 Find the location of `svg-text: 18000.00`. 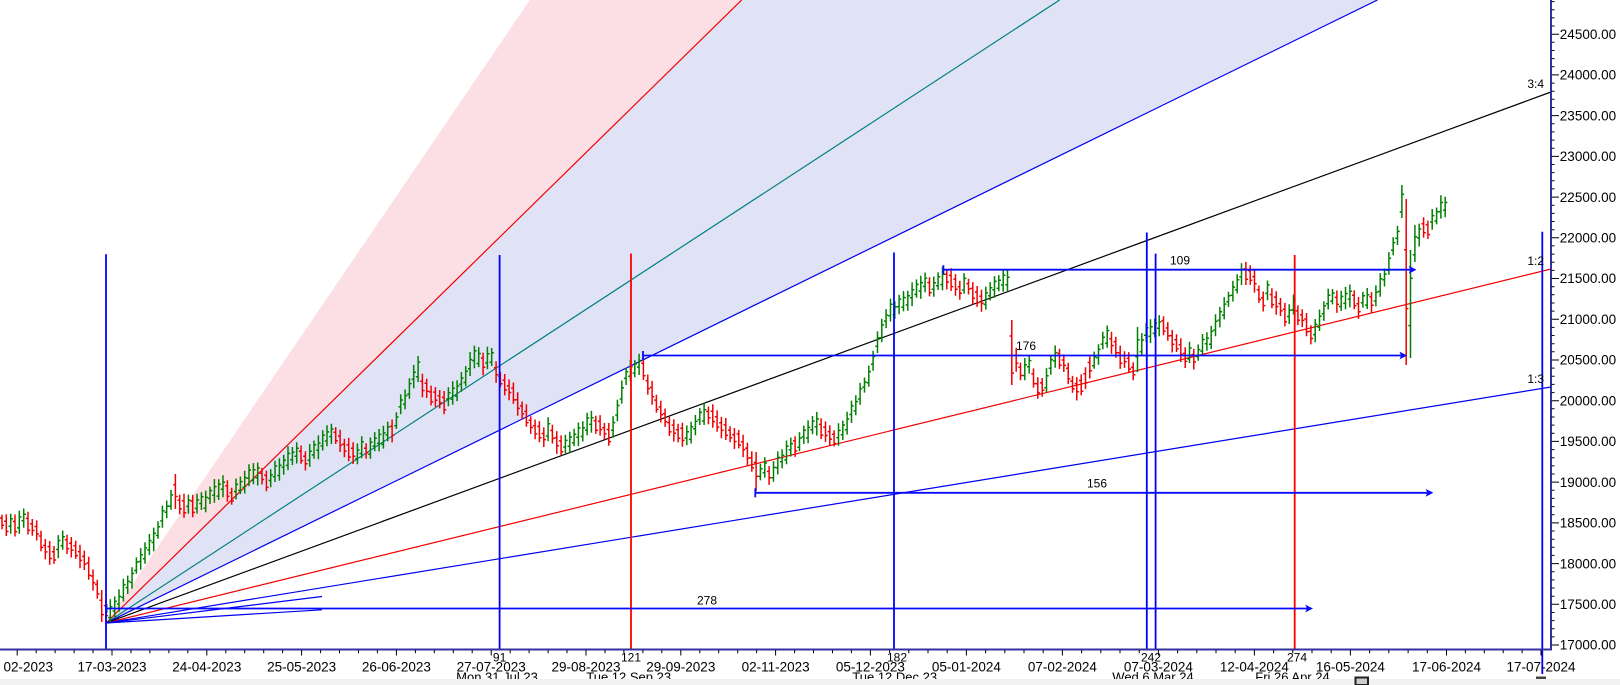

svg-text: 18000.00 is located at coordinates (1588, 563).